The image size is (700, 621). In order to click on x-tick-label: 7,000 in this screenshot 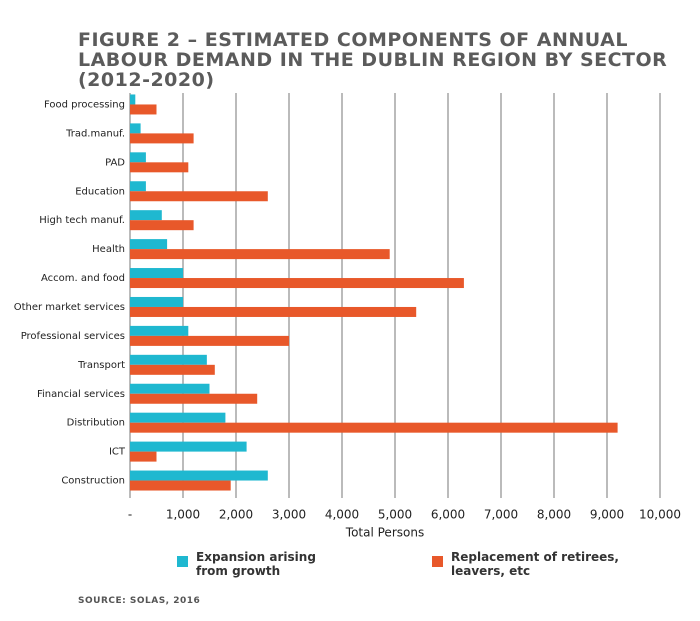, I will do `click(501, 515)`.